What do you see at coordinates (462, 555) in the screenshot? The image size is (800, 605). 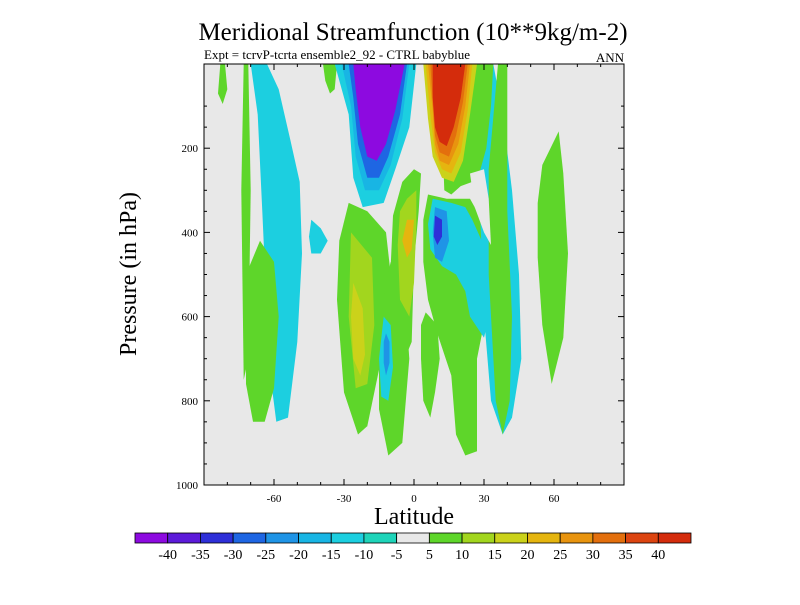 I see `colorbar-label: 10` at bounding box center [462, 555].